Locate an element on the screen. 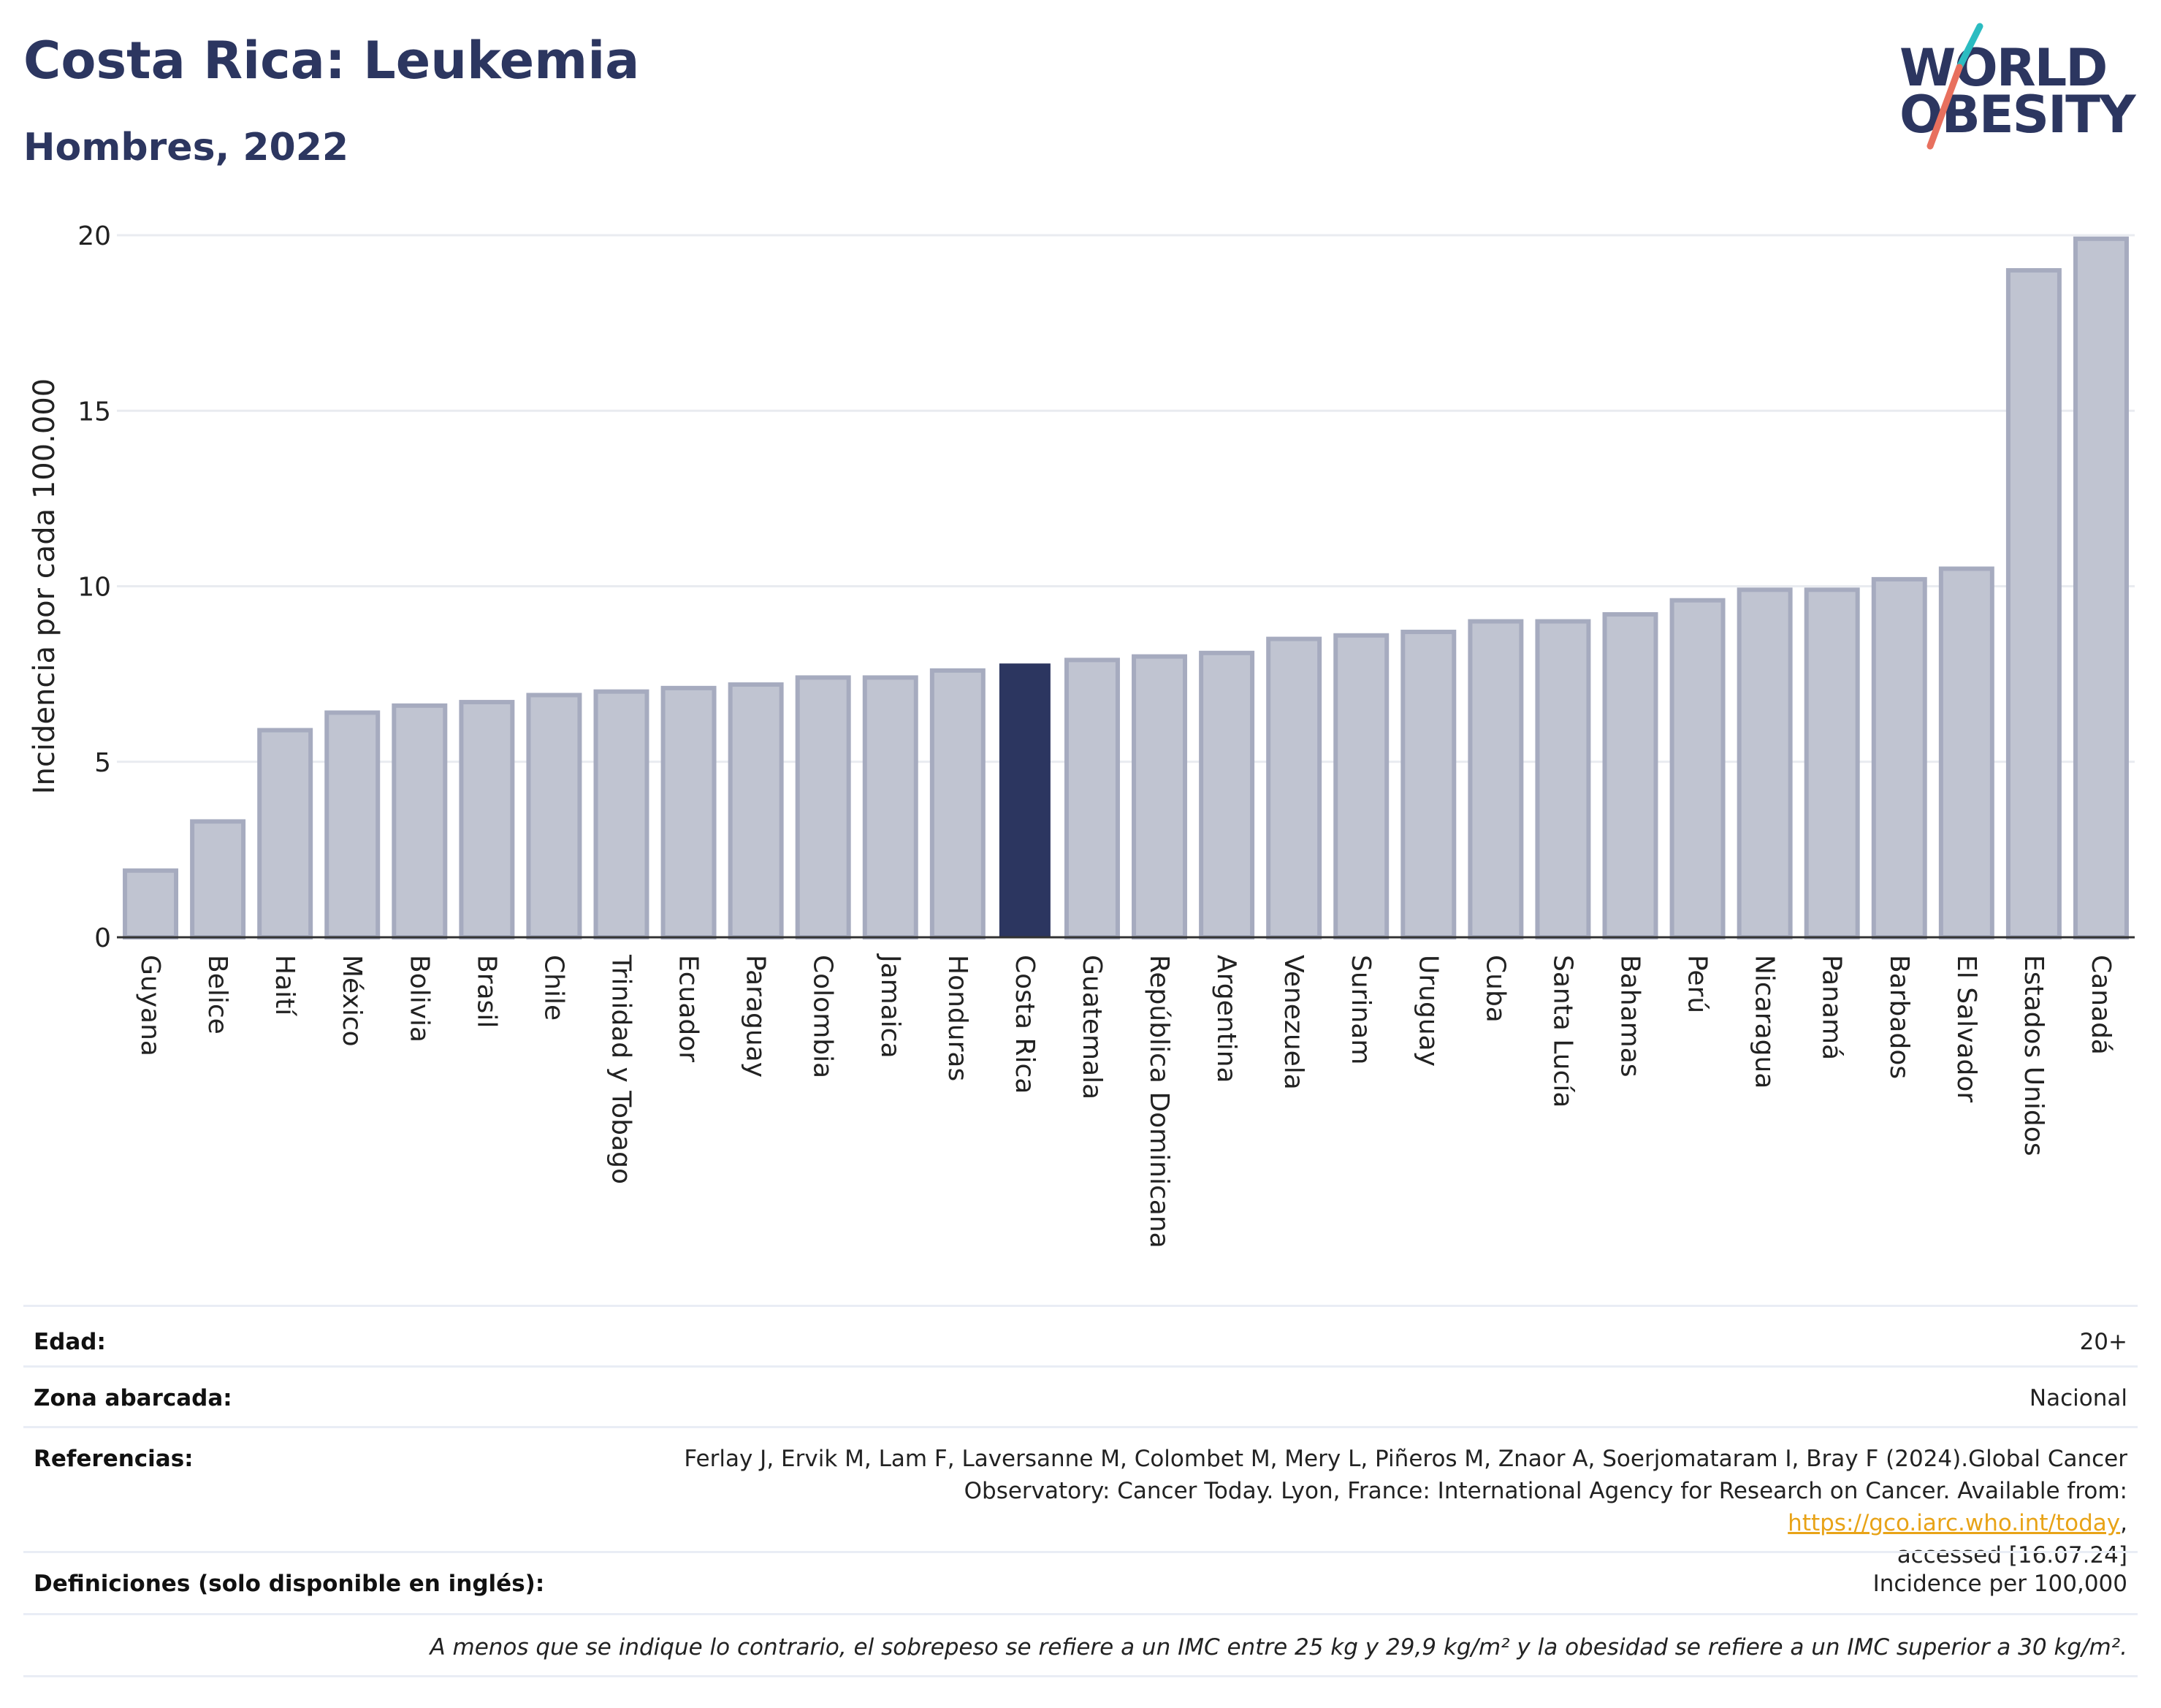 The image size is (2161, 1708). logo-slash-icon is located at coordinates (1954, 86).